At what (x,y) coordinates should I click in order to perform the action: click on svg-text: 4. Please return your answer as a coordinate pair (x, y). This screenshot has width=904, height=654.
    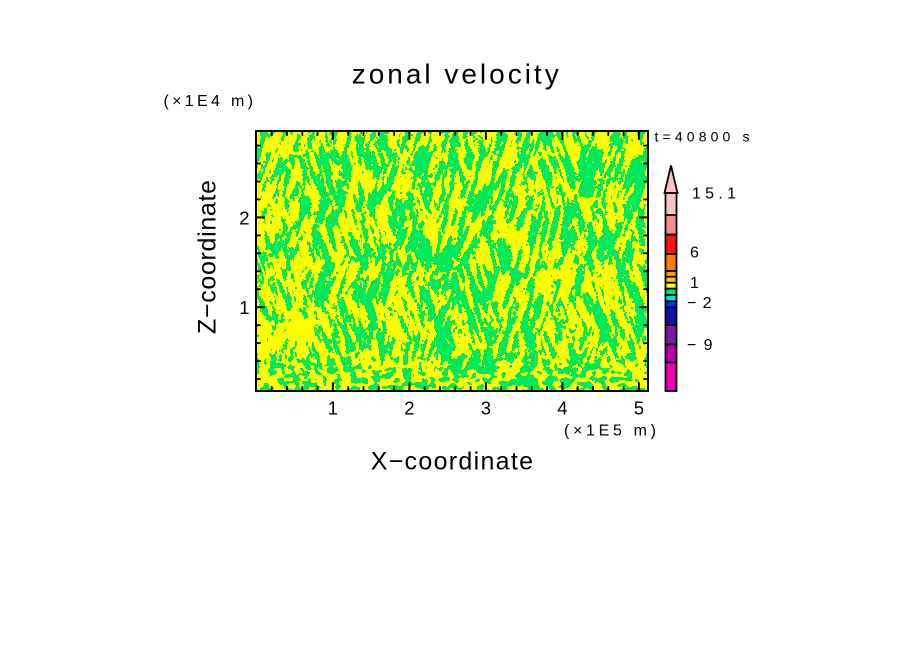
    Looking at the image, I should click on (562, 408).